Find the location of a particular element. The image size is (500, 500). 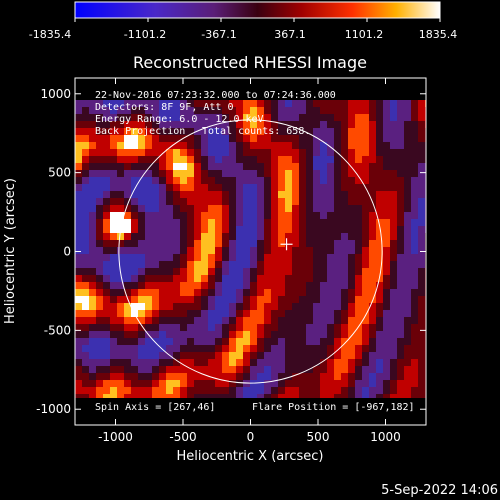

x-tick-label: 500 is located at coordinates (318, 437).